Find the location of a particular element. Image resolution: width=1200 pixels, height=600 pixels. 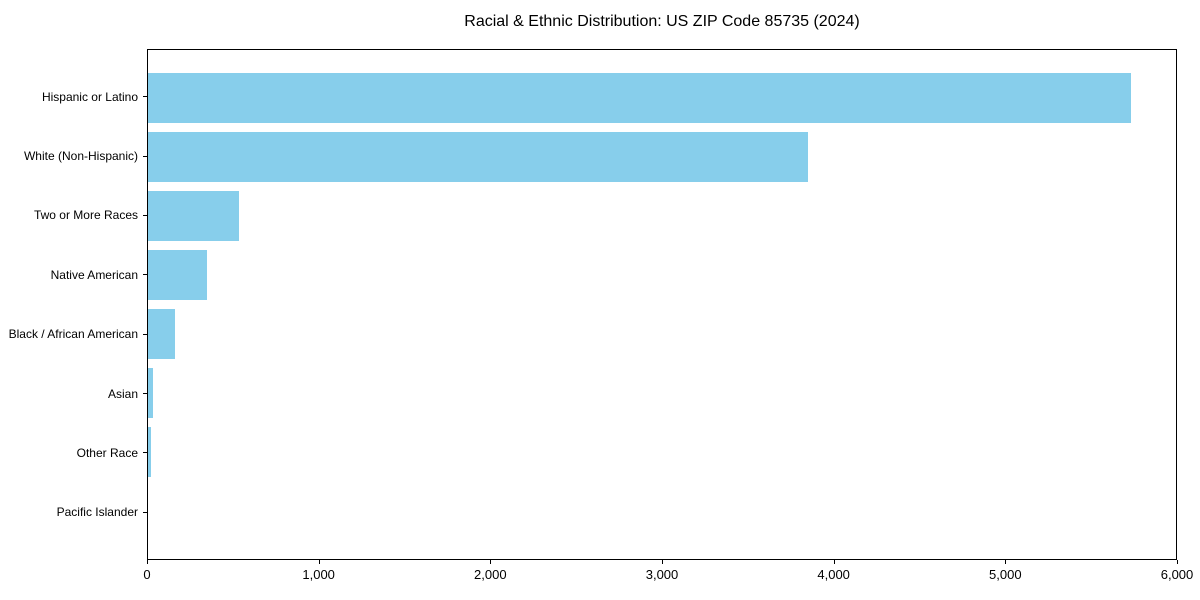

x-tick-label: 3,000 is located at coordinates (662, 574).